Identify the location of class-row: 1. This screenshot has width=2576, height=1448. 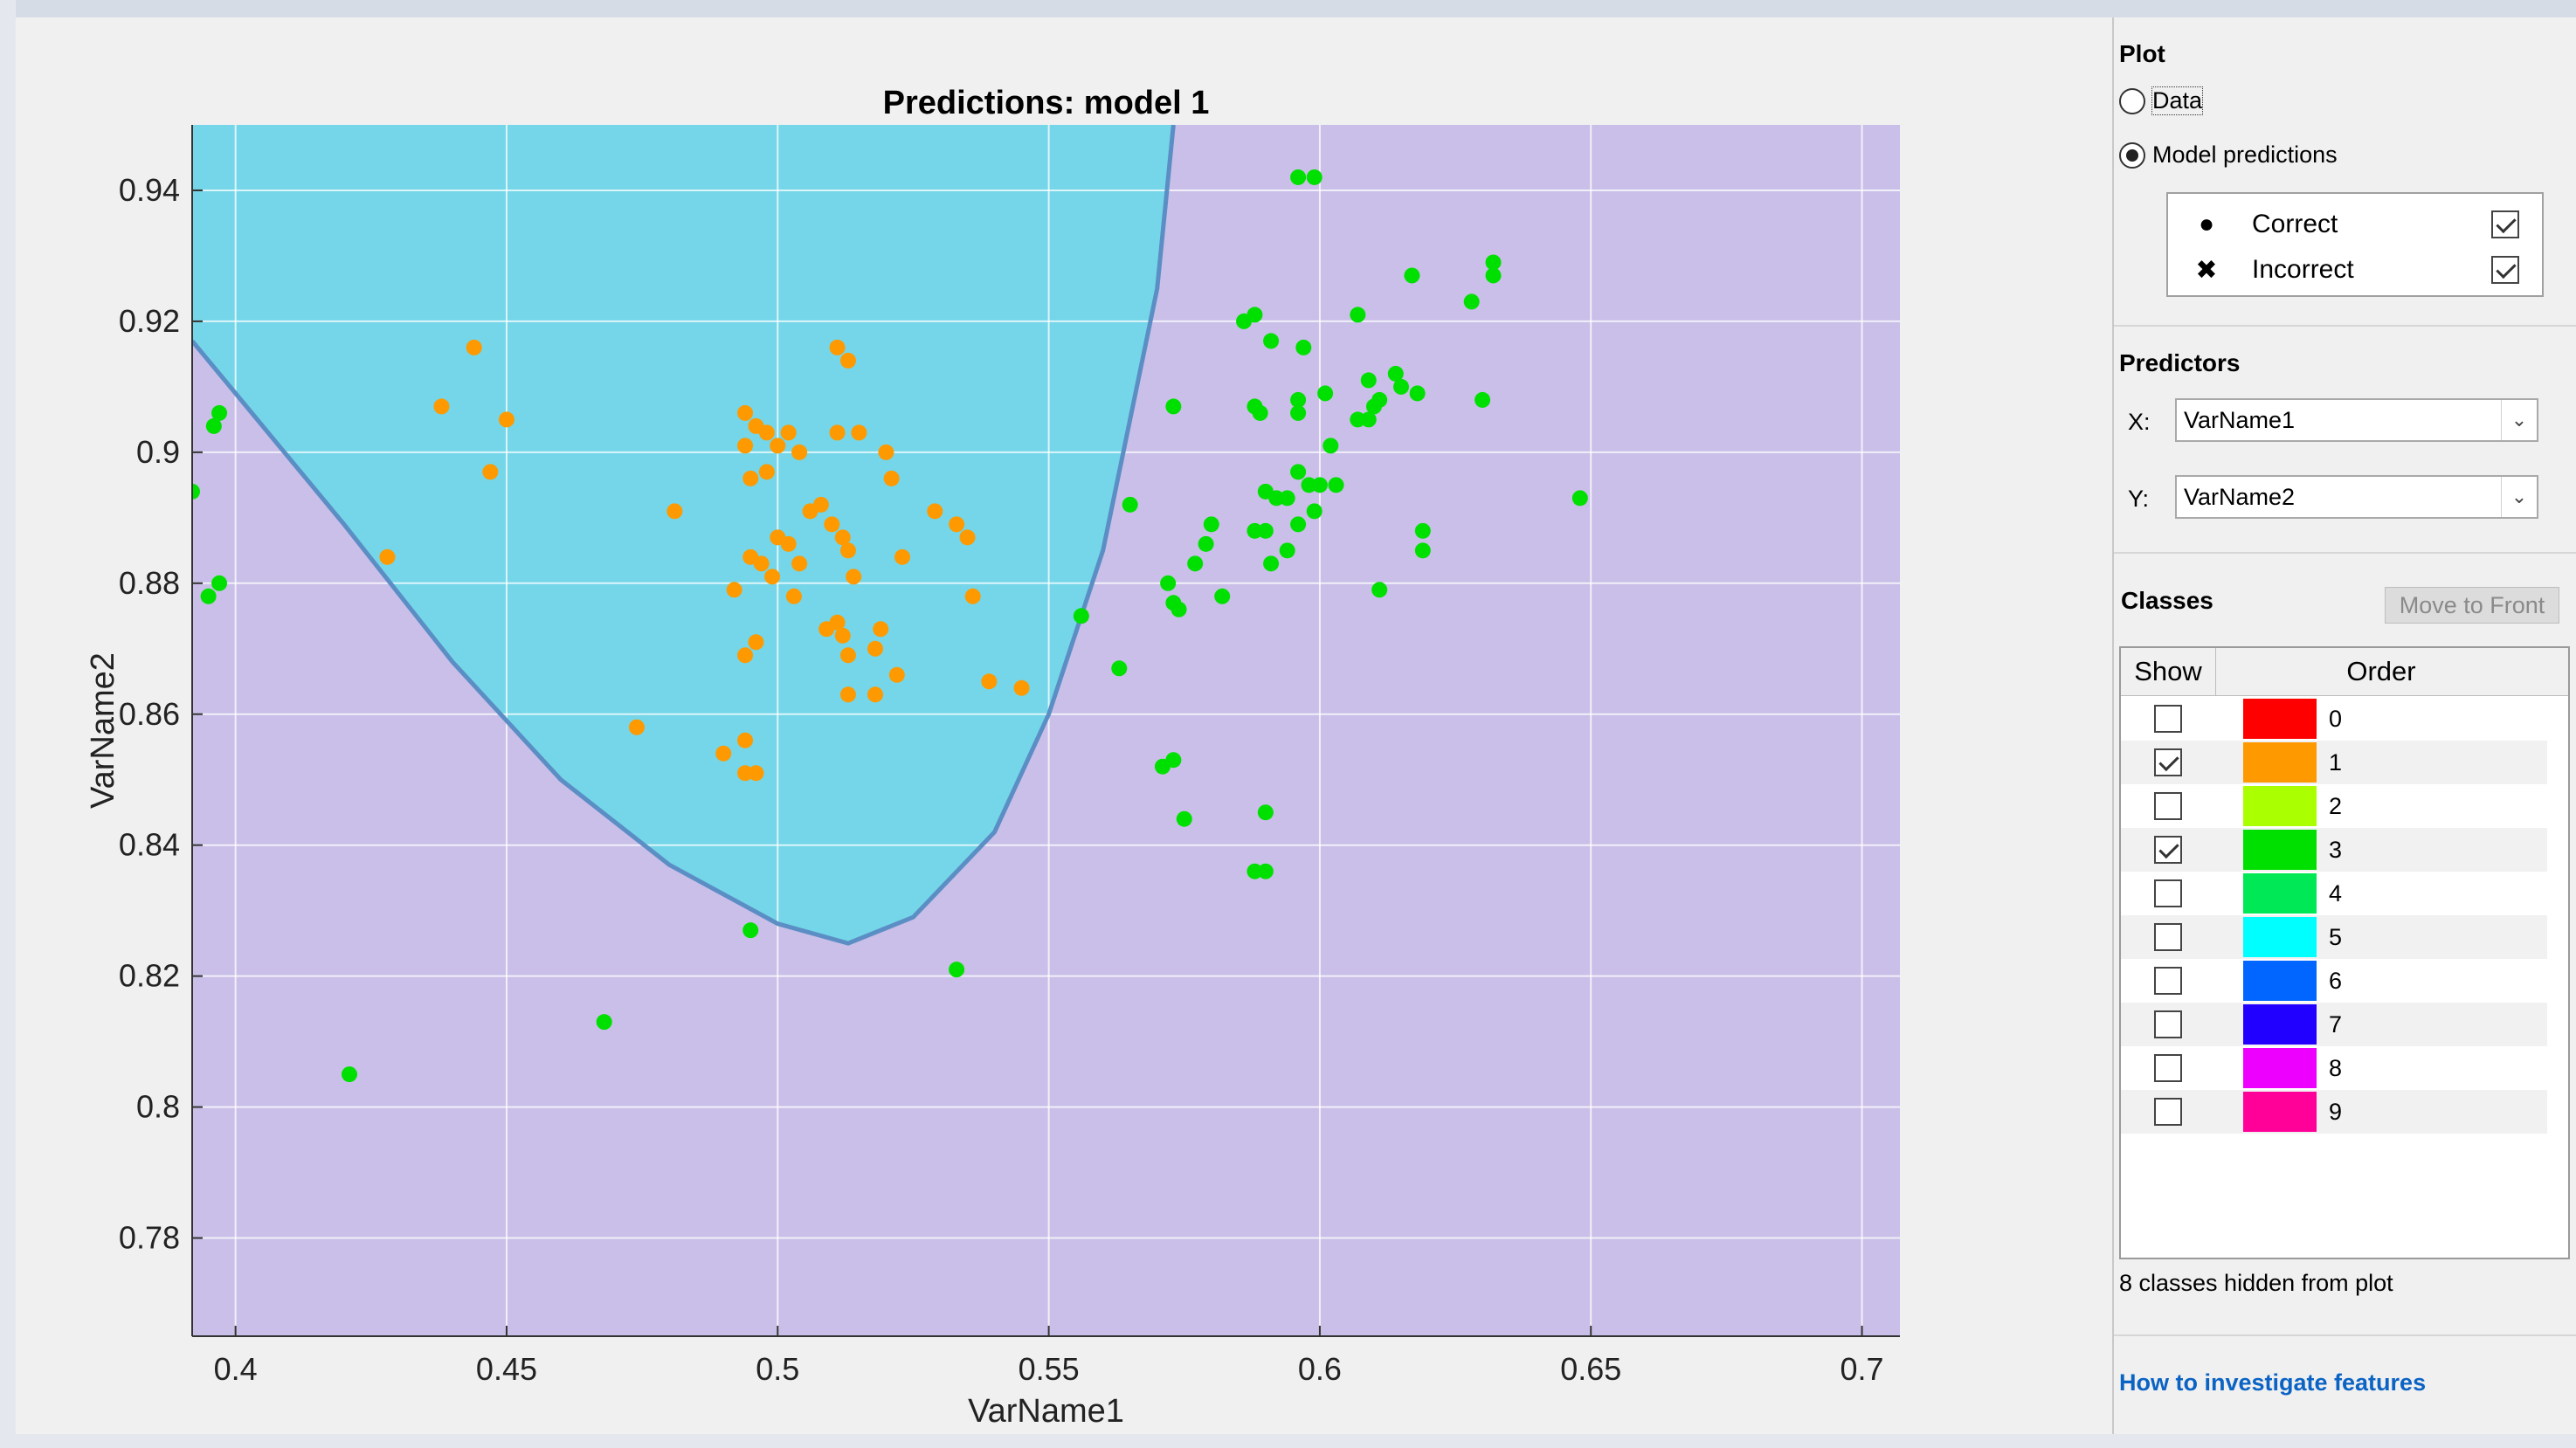
(2334, 762).